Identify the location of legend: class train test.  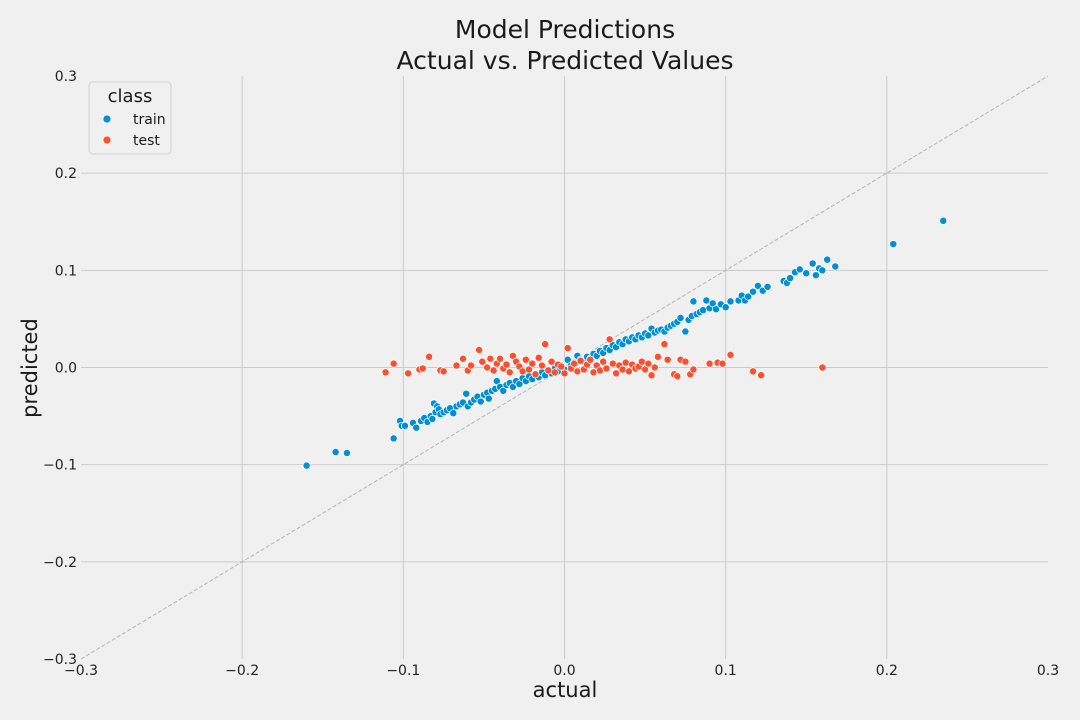
(130, 118).